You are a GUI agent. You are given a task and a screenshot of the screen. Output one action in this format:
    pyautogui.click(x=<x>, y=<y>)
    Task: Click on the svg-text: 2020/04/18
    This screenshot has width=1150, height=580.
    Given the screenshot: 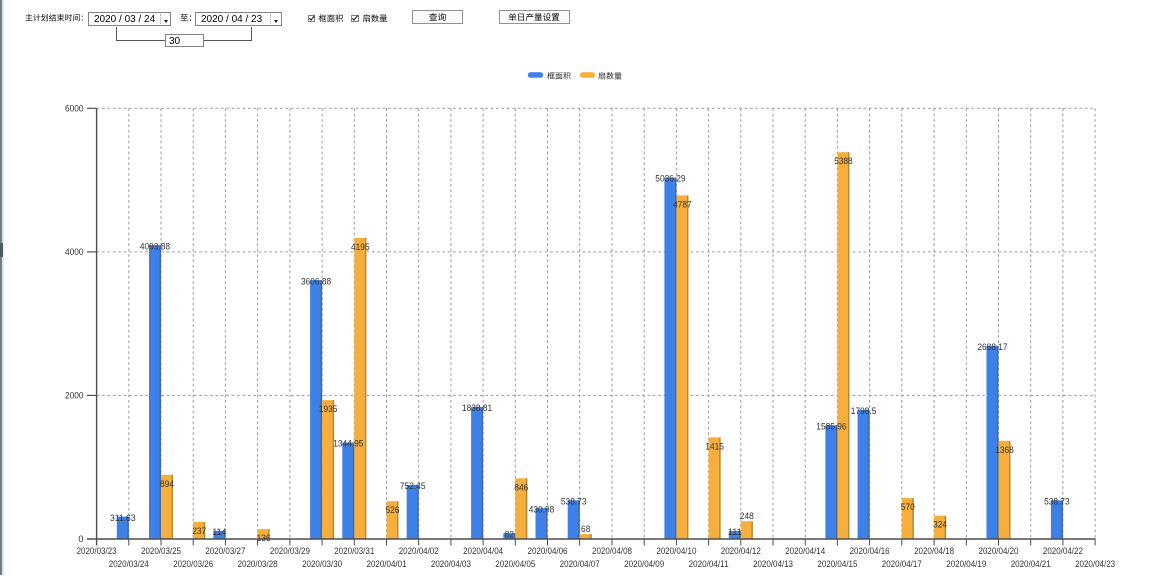 What is the action you would take?
    pyautogui.click(x=934, y=551)
    